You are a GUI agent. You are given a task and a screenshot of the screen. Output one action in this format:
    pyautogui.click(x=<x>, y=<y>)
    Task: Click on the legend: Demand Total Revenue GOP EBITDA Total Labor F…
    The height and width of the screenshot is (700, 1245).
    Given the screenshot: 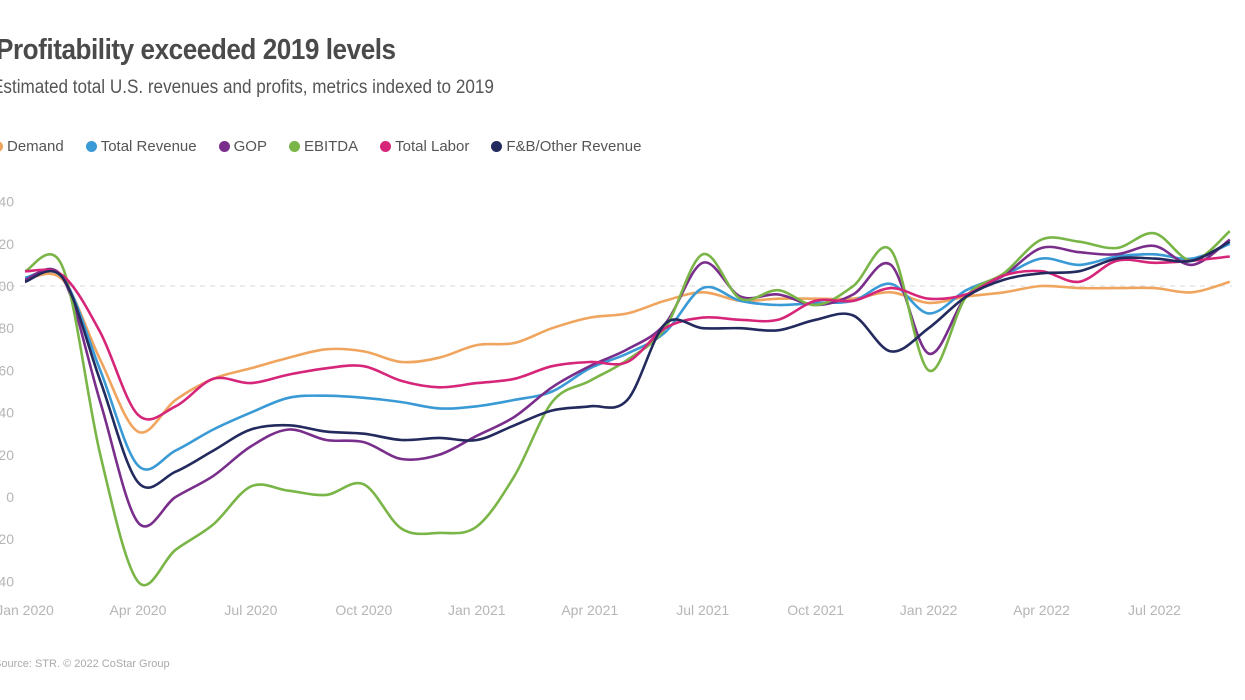 What is the action you would take?
    pyautogui.click(x=320, y=146)
    